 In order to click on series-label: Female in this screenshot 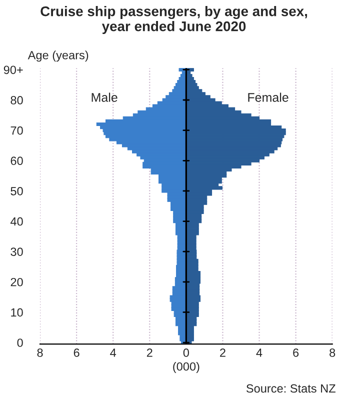, I will do `click(268, 97)`.